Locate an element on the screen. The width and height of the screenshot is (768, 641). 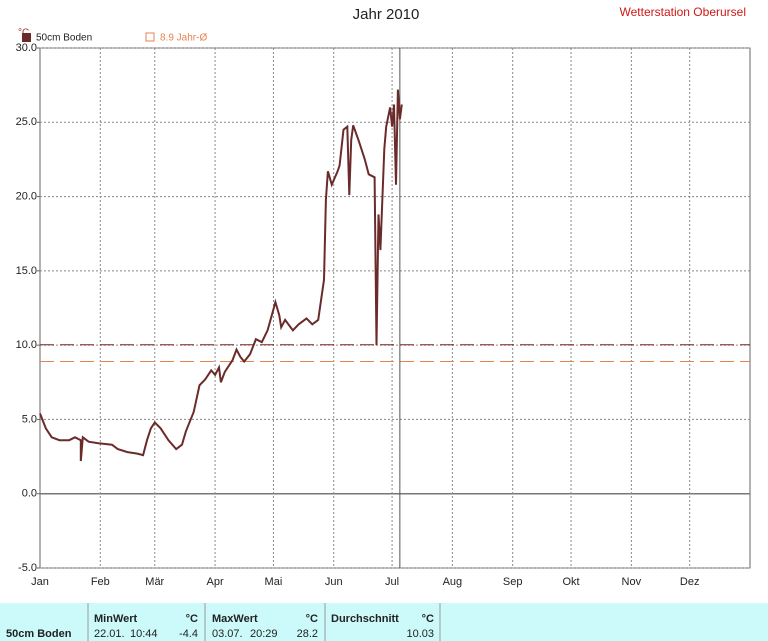
station-name: Wetterstation Oberursel is located at coordinates (683, 12).